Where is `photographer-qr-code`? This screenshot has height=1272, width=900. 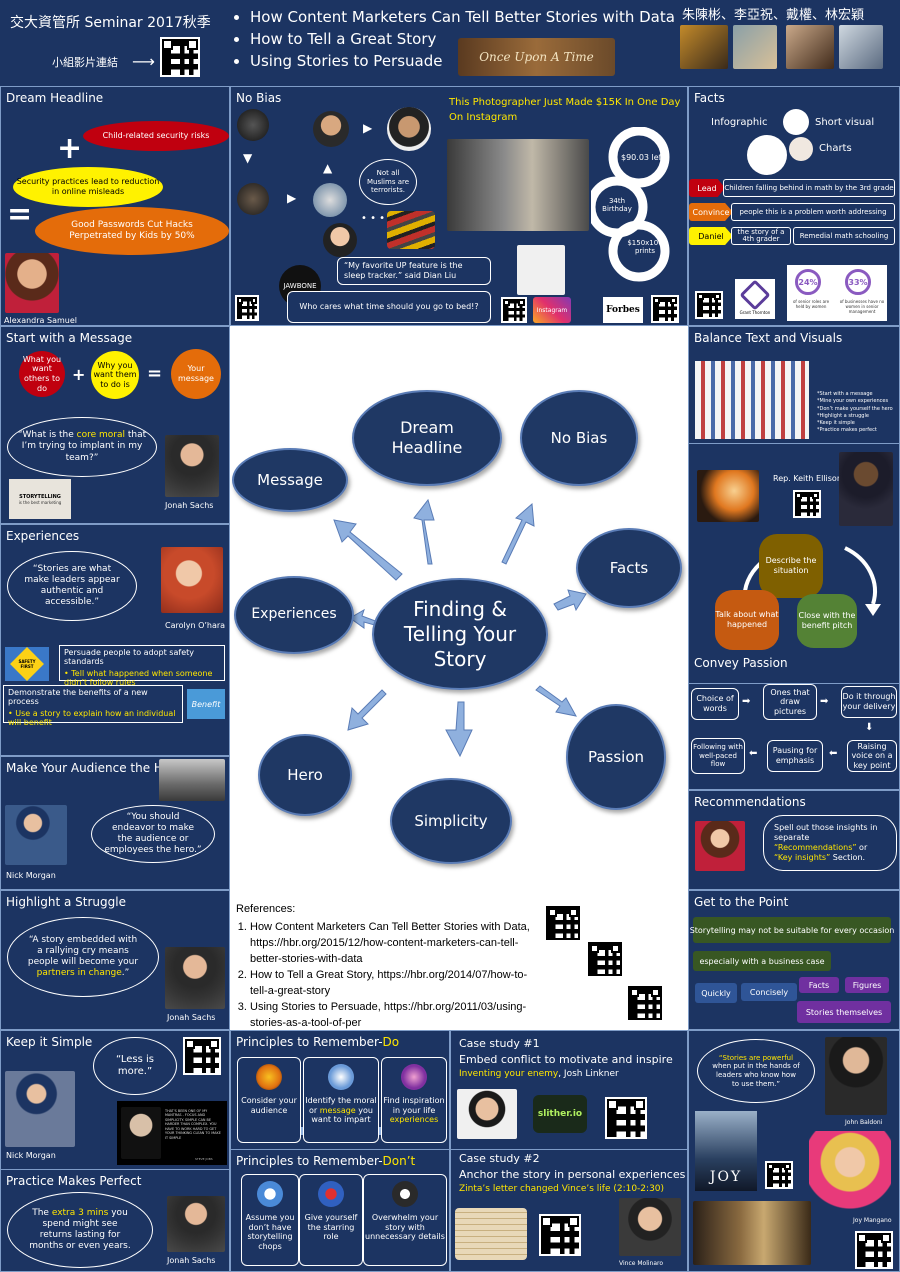 photographer-qr-code is located at coordinates (514, 310).